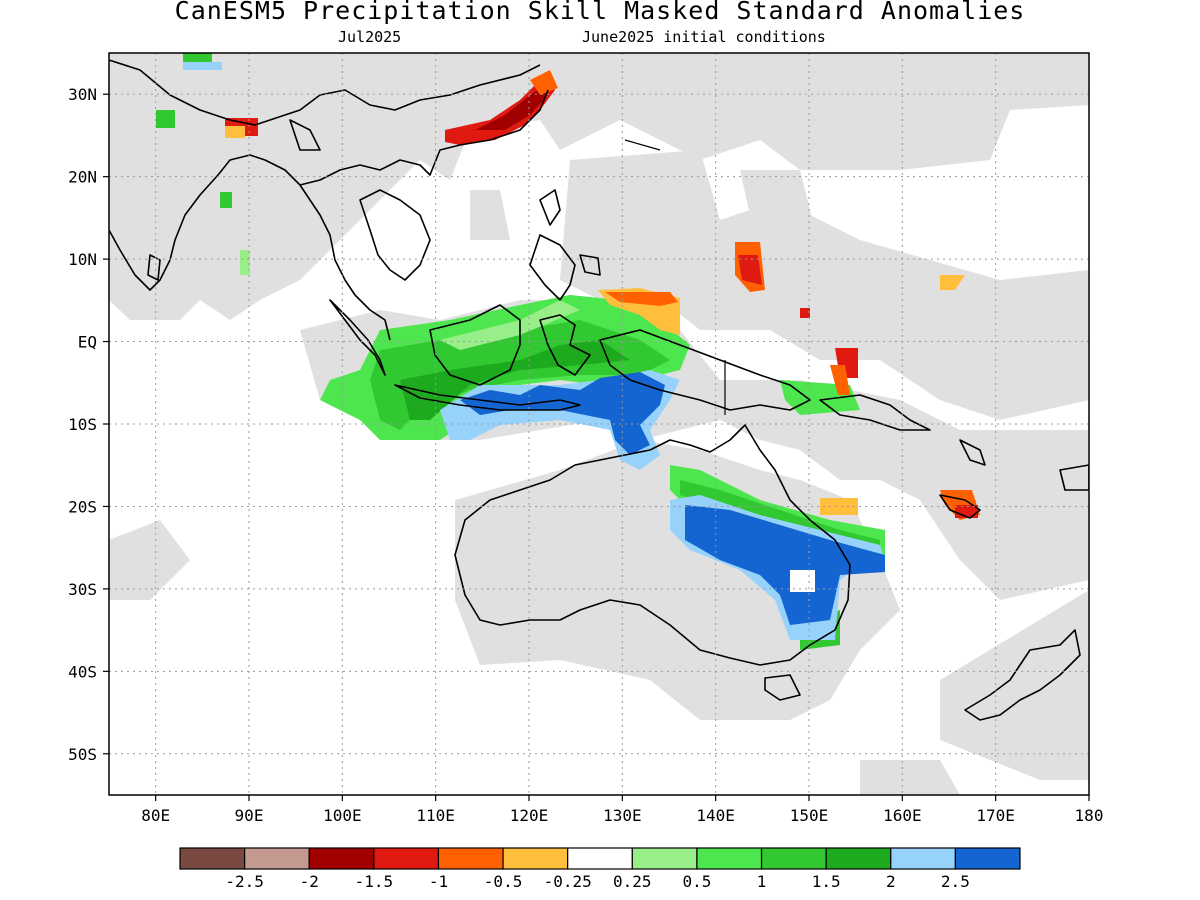 The height and width of the screenshot is (900, 1200). What do you see at coordinates (82, 94) in the screenshot?
I see `lat-tick-label: 30N` at bounding box center [82, 94].